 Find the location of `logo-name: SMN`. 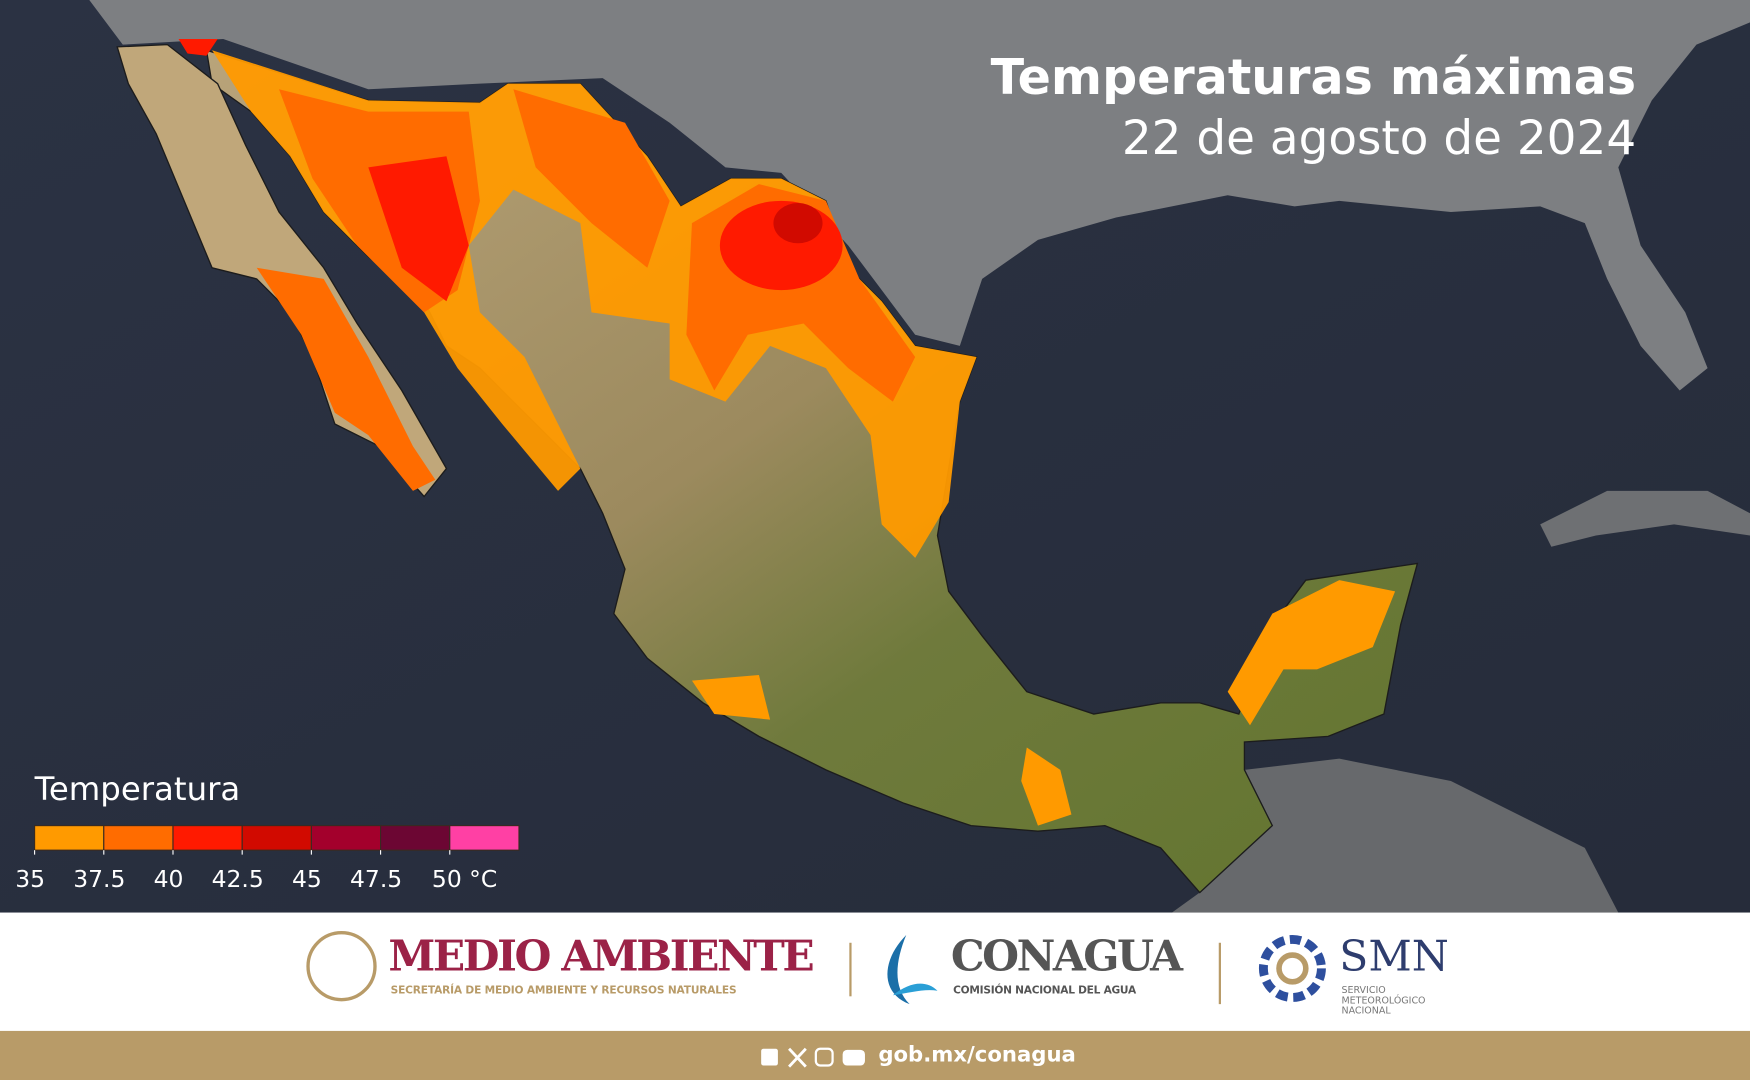

logo-name: SMN is located at coordinates (1394, 956).